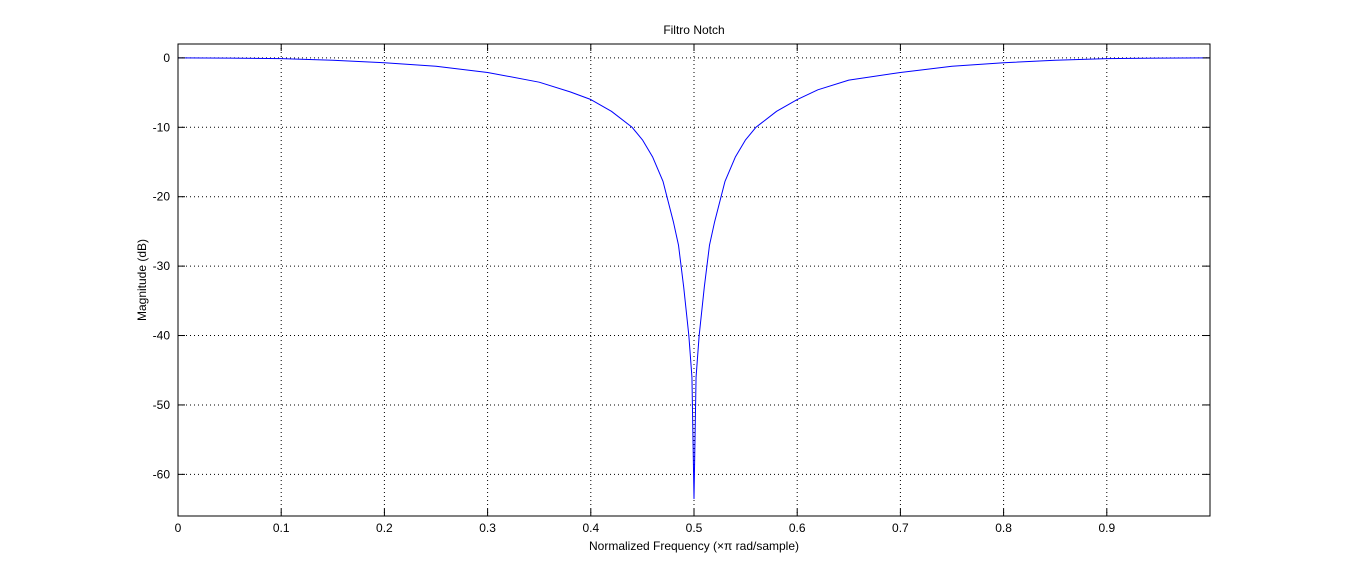 This screenshot has height=580, width=1366. What do you see at coordinates (694, 528) in the screenshot?
I see `x-tick-label: 0.5` at bounding box center [694, 528].